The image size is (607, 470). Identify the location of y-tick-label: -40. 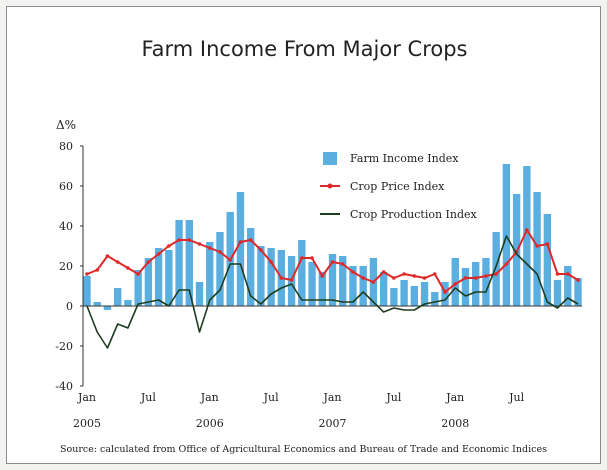
(64, 386).